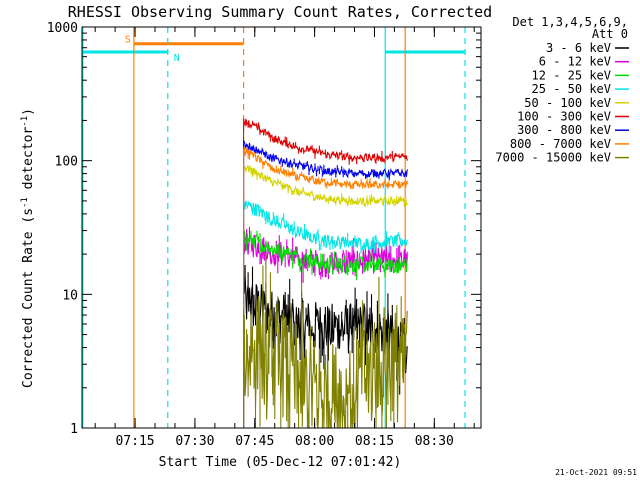  What do you see at coordinates (567, 103) in the screenshot?
I see `legend-label: 50 - 100 keV` at bounding box center [567, 103].